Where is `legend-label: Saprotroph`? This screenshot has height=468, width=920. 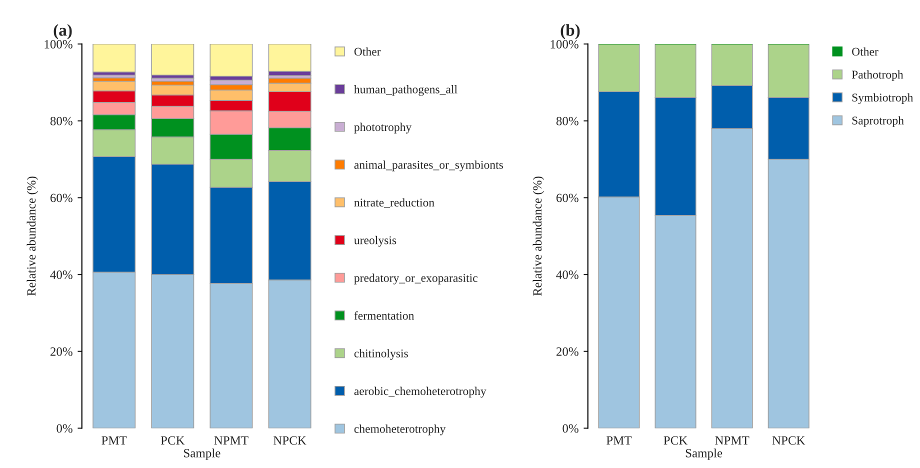
legend-label: Saprotroph is located at coordinates (878, 121).